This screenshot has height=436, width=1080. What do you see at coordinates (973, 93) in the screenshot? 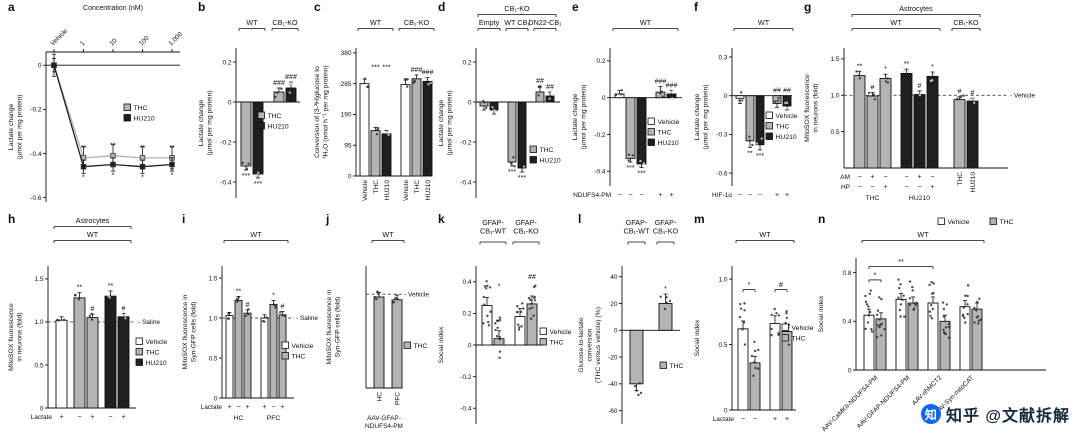
I see `significance-label: #` at bounding box center [973, 93].